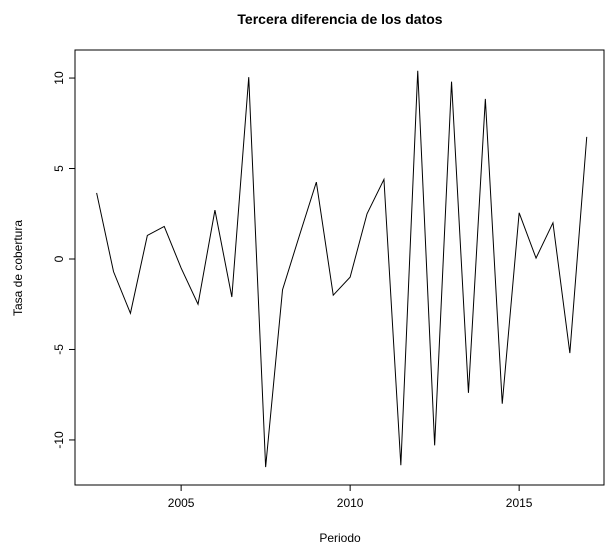 This screenshot has width=605, height=550. I want to click on y-tick-label: 0, so click(59, 258).